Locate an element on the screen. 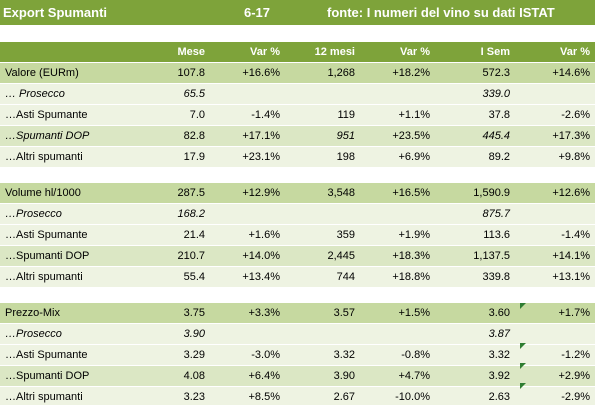  cell-12-mesi: 2,445 is located at coordinates (322, 256).